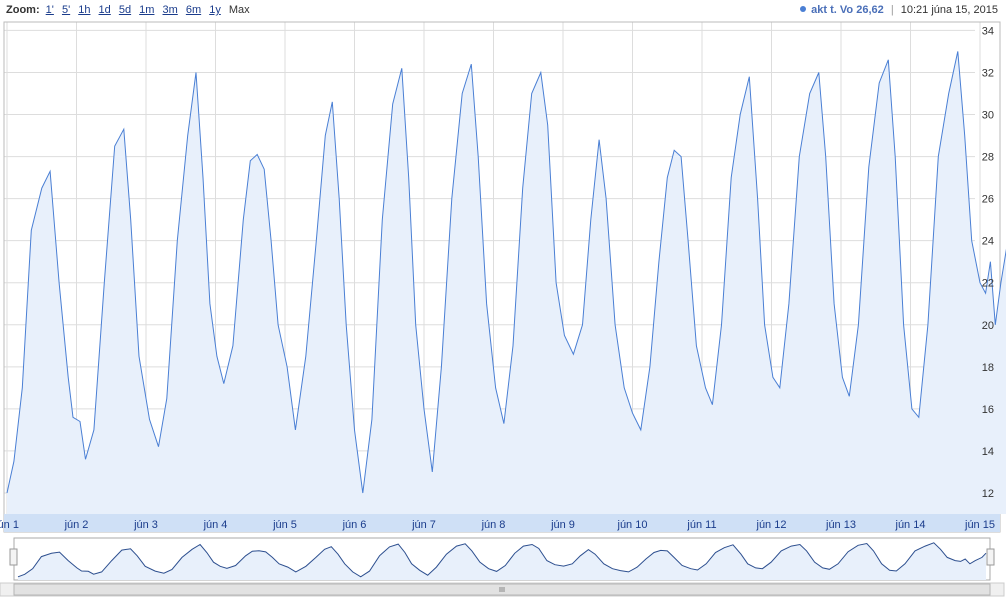 This screenshot has height=605, width=1006. Describe the element at coordinates (988, 242) in the screenshot. I see `y-tick-label: 24` at that location.